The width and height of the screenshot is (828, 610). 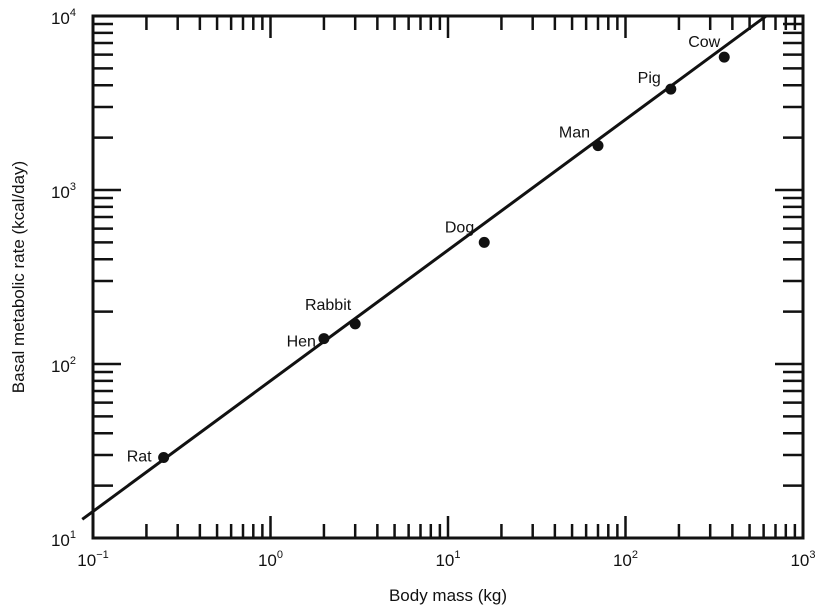 I want to click on point-pig, so click(x=671, y=89).